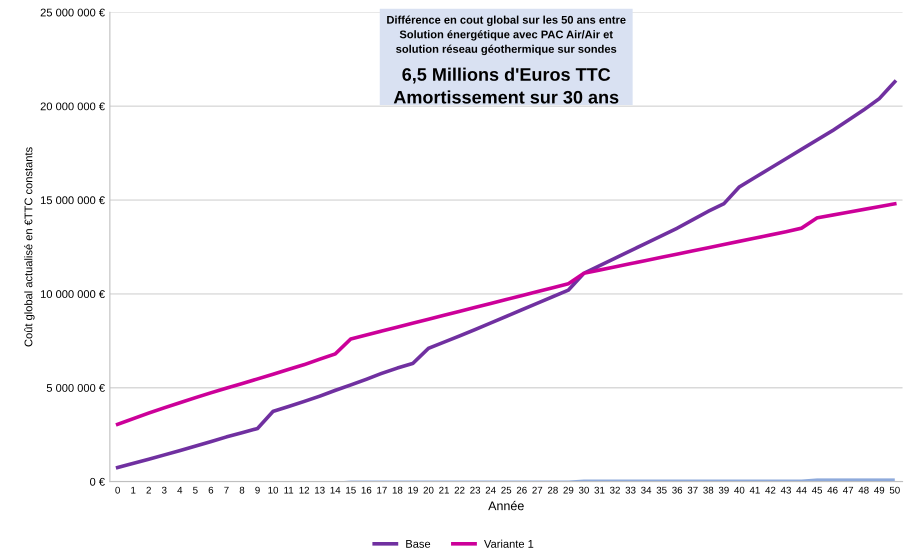 This screenshot has width=908, height=560. I want to click on x-tick-label: 12, so click(304, 490).